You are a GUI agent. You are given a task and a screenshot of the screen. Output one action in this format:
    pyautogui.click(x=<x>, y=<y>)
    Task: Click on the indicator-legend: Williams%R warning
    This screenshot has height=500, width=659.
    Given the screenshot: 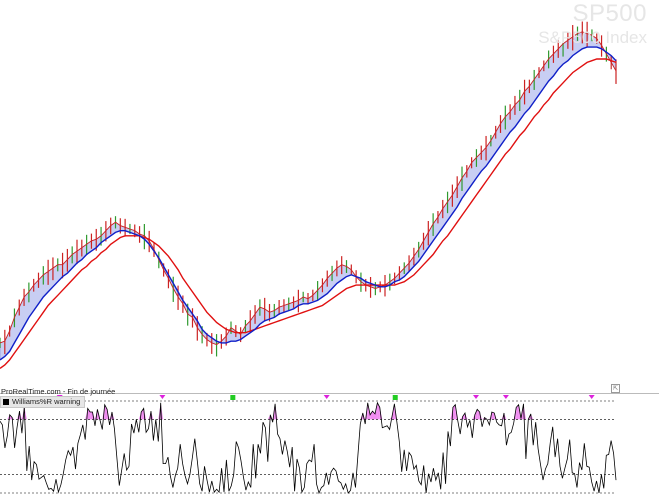 What is the action you would take?
    pyautogui.click(x=43, y=402)
    